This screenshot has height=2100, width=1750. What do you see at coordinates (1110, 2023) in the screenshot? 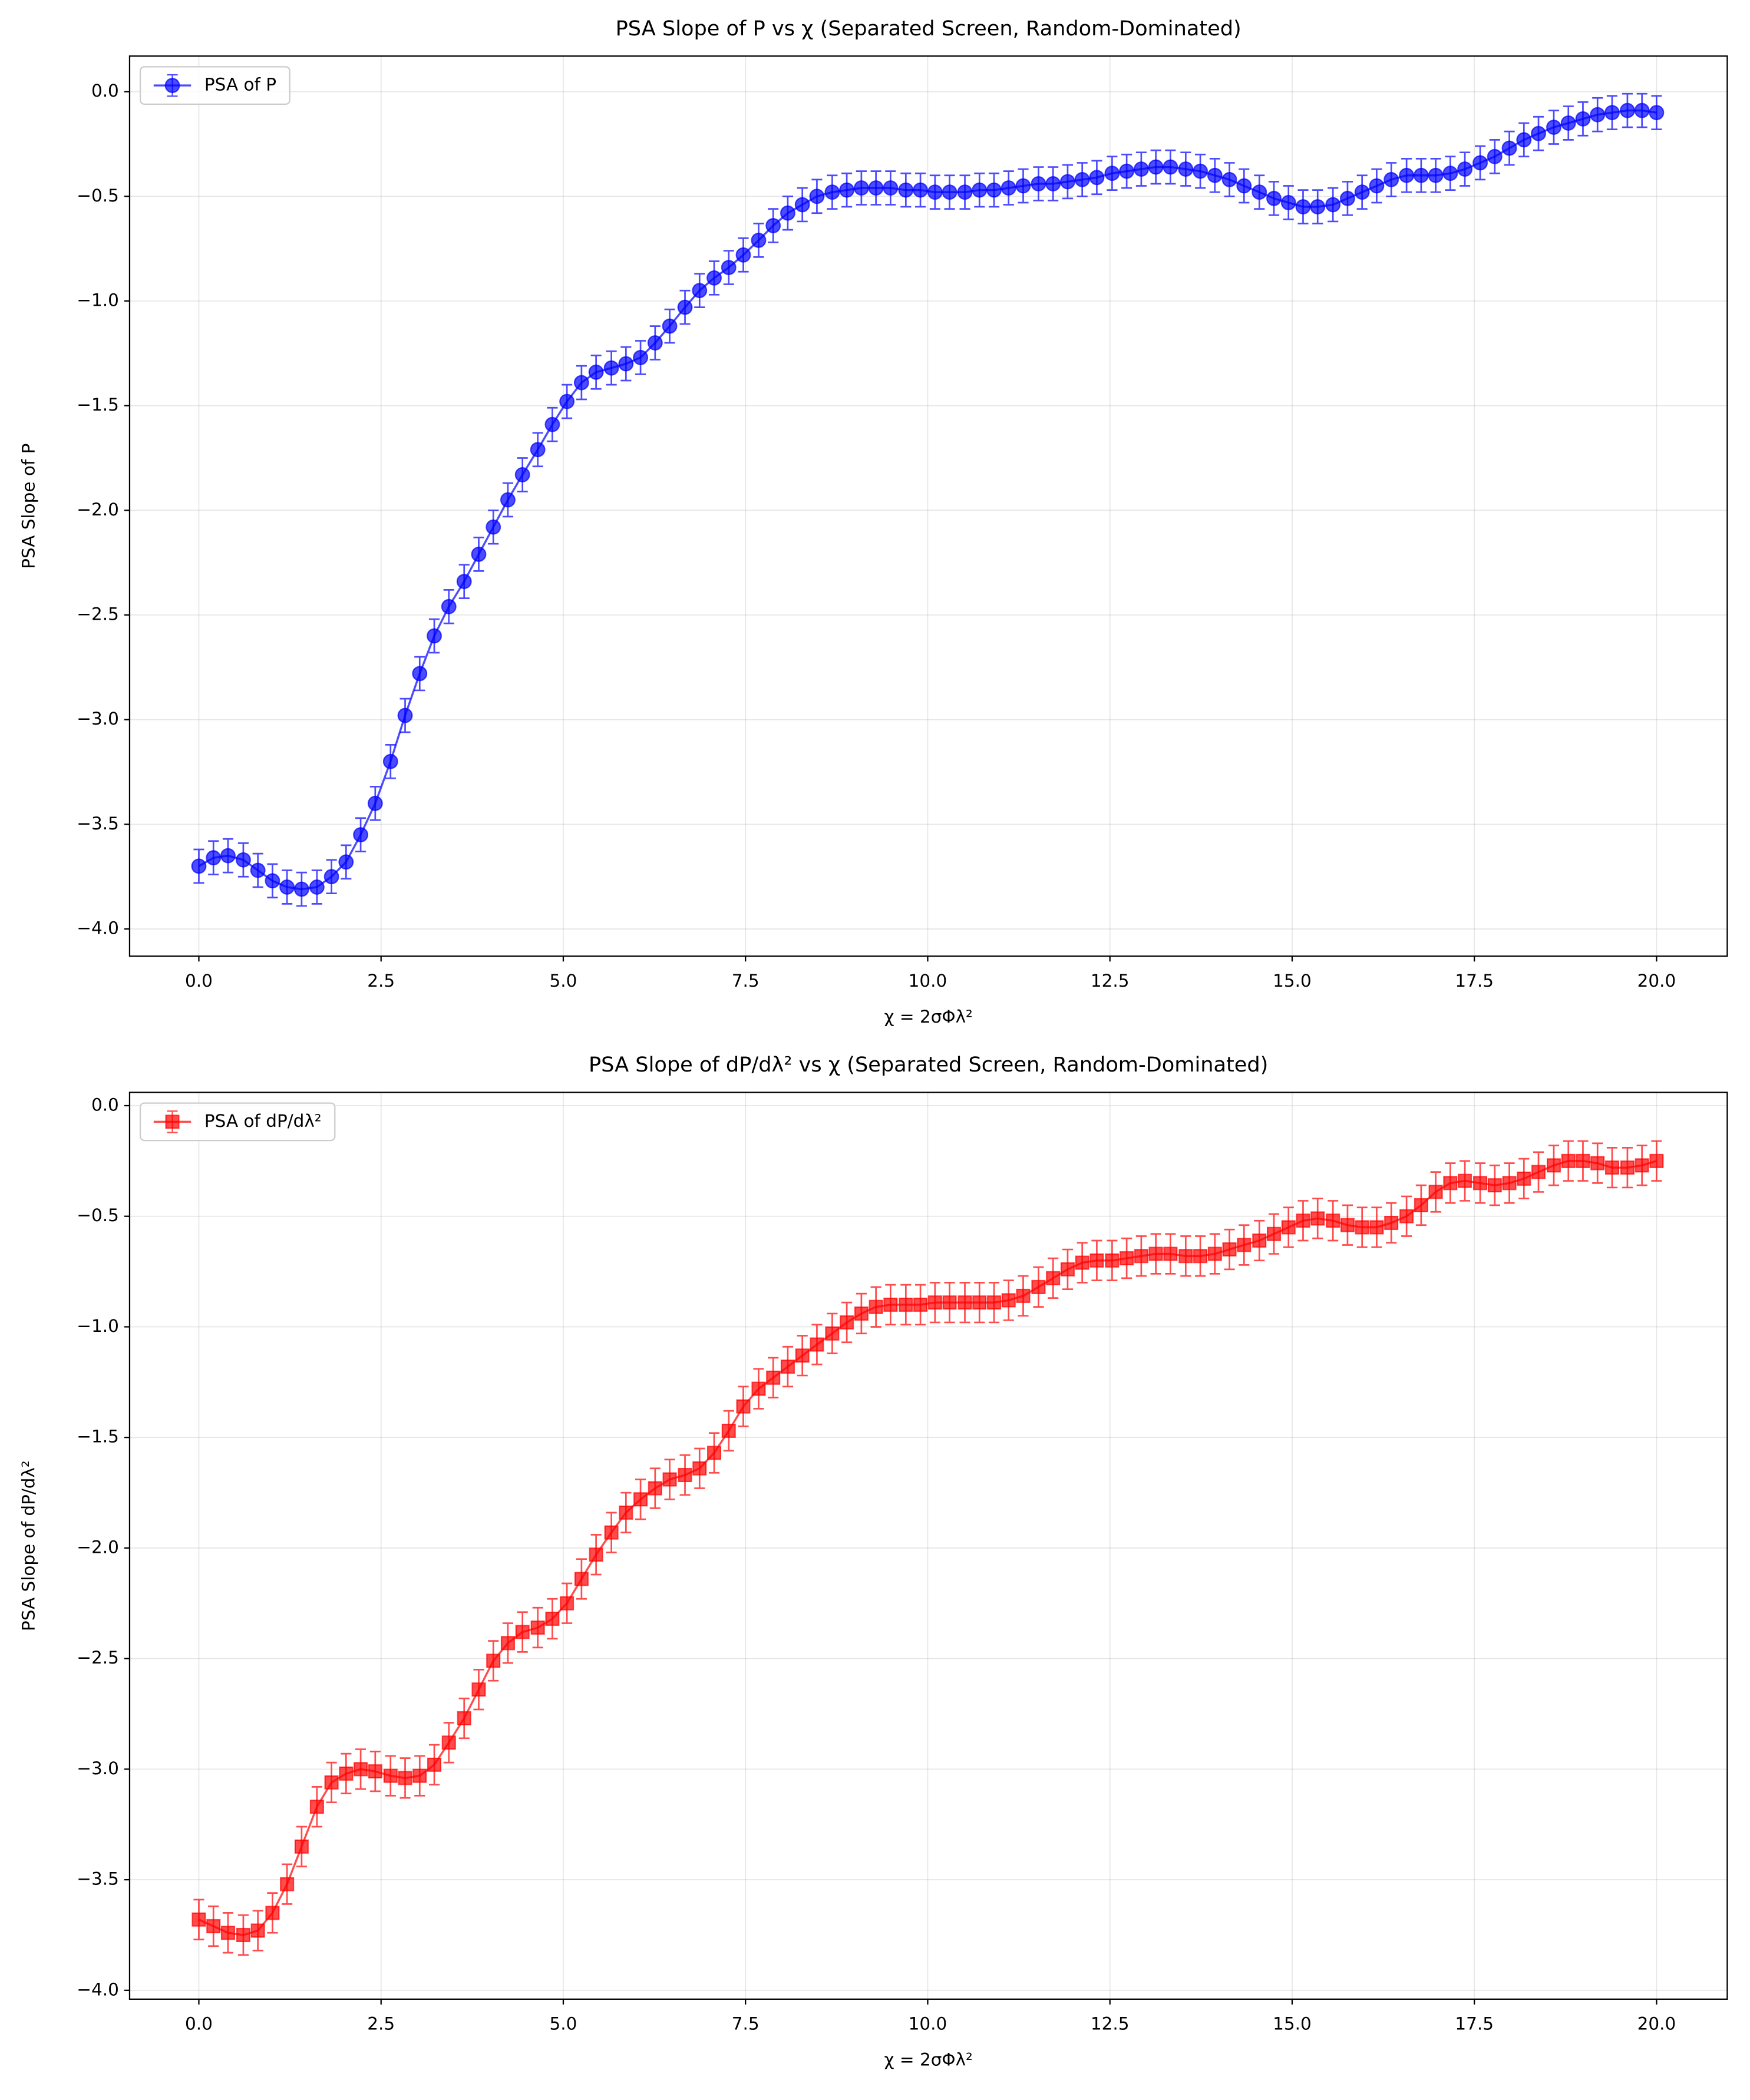
I see `x-tick-label: 12.5` at bounding box center [1110, 2023].